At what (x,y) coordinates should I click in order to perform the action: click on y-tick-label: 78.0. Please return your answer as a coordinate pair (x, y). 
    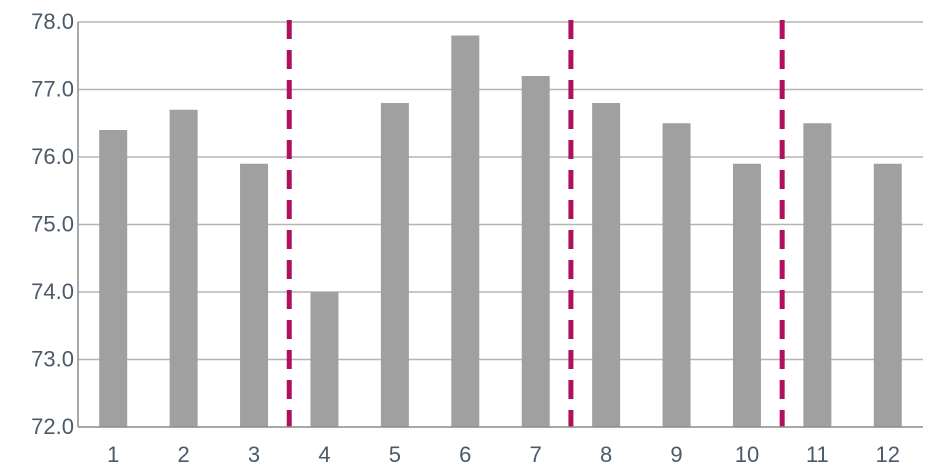
    Looking at the image, I should click on (52, 21).